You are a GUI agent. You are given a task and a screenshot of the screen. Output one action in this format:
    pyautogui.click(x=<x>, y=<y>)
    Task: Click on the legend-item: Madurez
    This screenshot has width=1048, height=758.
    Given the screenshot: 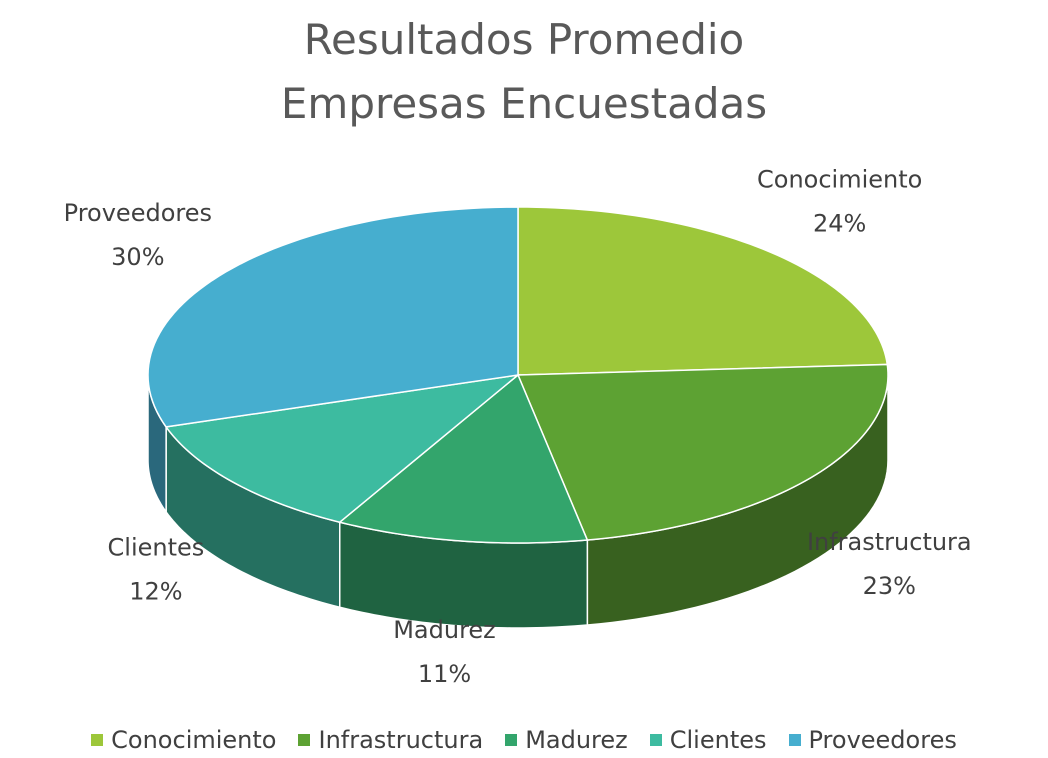 What is the action you would take?
    pyautogui.click(x=566, y=740)
    